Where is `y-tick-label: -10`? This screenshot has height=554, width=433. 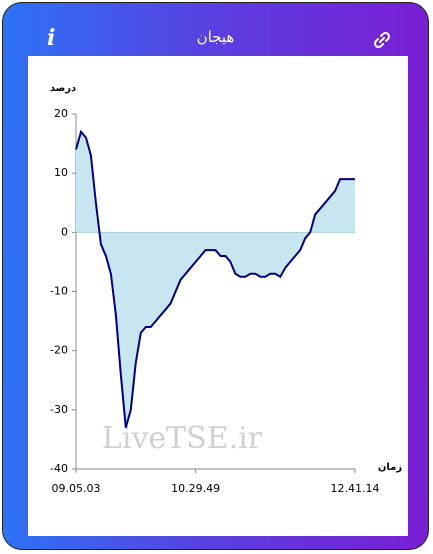
y-tick-label: -10 is located at coordinates (59, 291).